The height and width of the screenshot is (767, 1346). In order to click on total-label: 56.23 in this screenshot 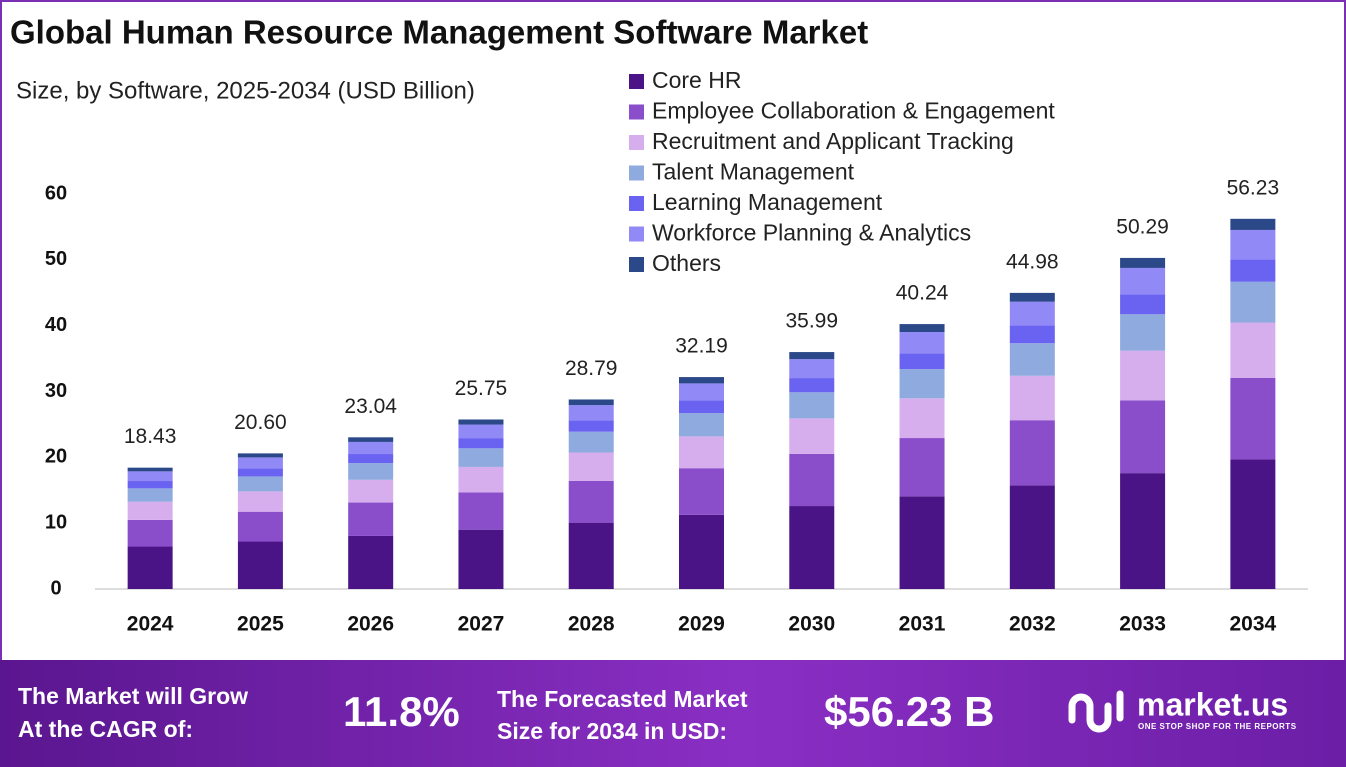, I will do `click(1253, 187)`.